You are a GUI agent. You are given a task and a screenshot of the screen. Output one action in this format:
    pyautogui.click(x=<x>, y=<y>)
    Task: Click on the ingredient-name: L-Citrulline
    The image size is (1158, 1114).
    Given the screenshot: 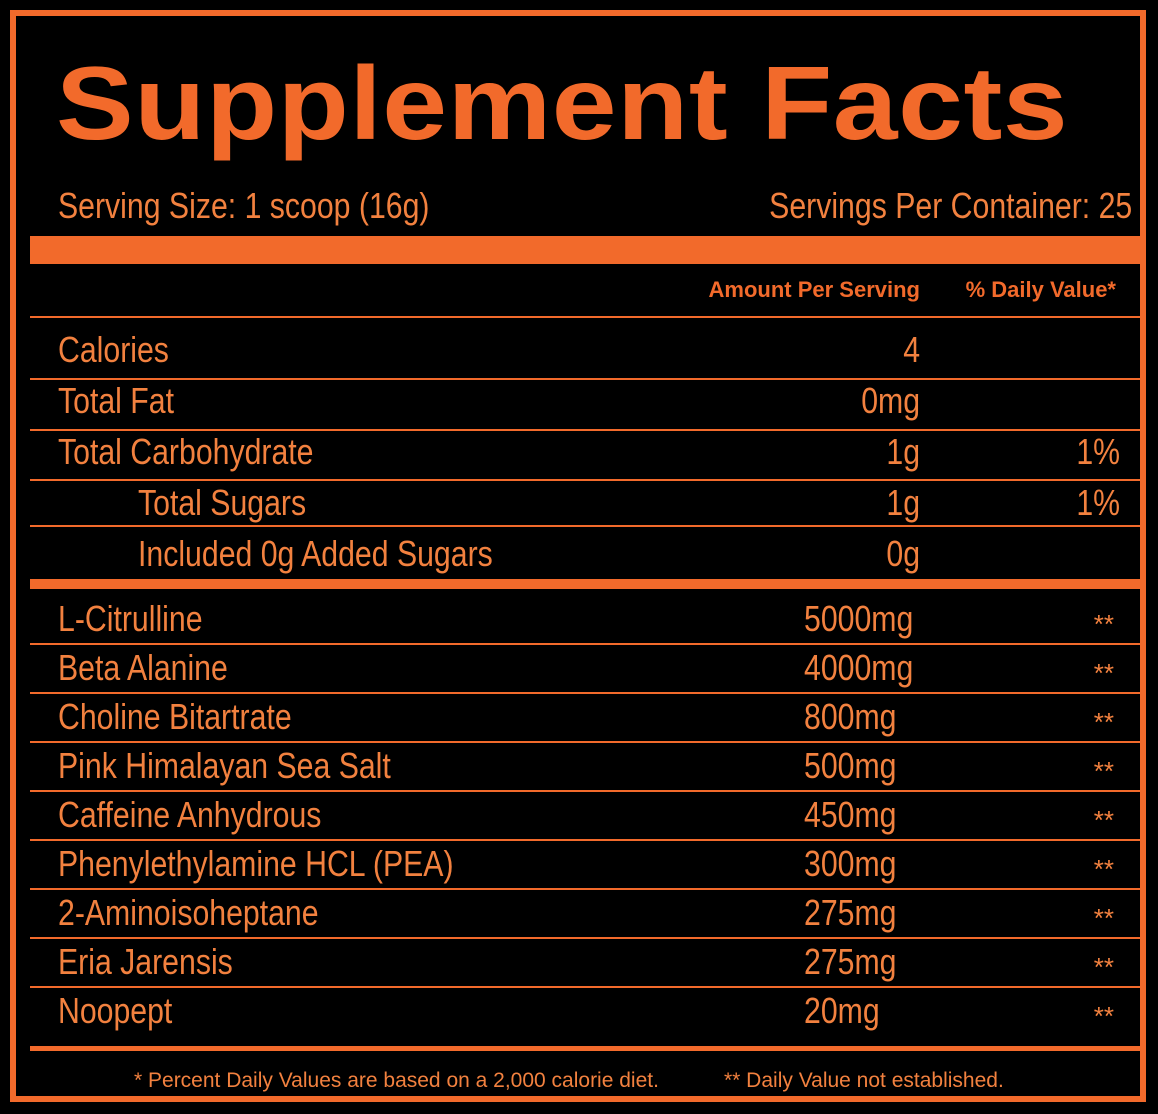 What is the action you would take?
    pyautogui.click(x=130, y=618)
    